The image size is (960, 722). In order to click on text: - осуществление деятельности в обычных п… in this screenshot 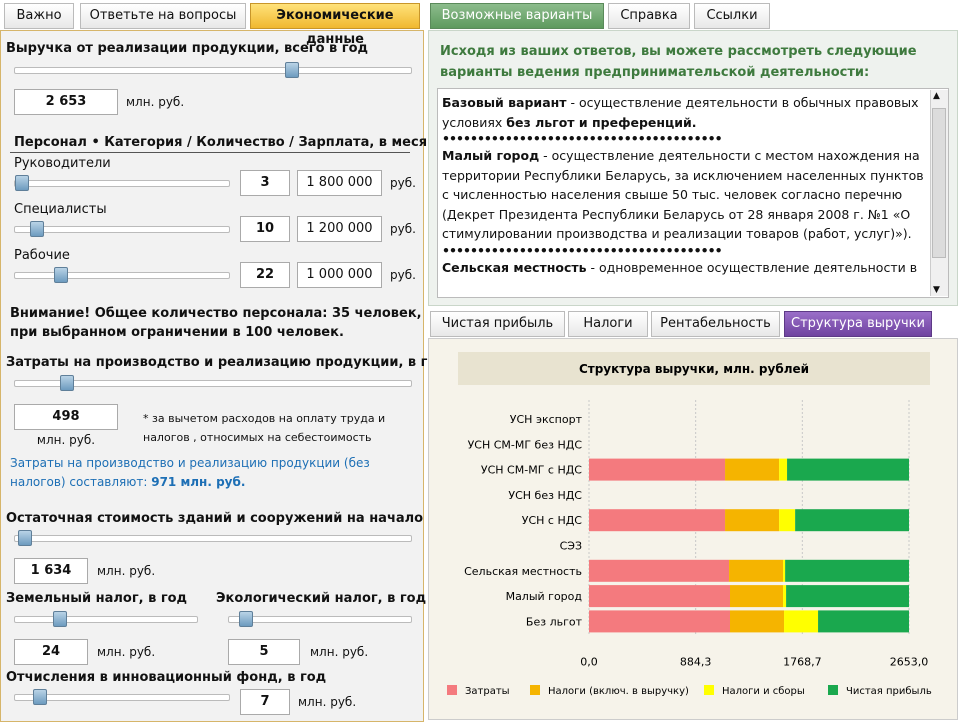, I will do `click(680, 112)`.